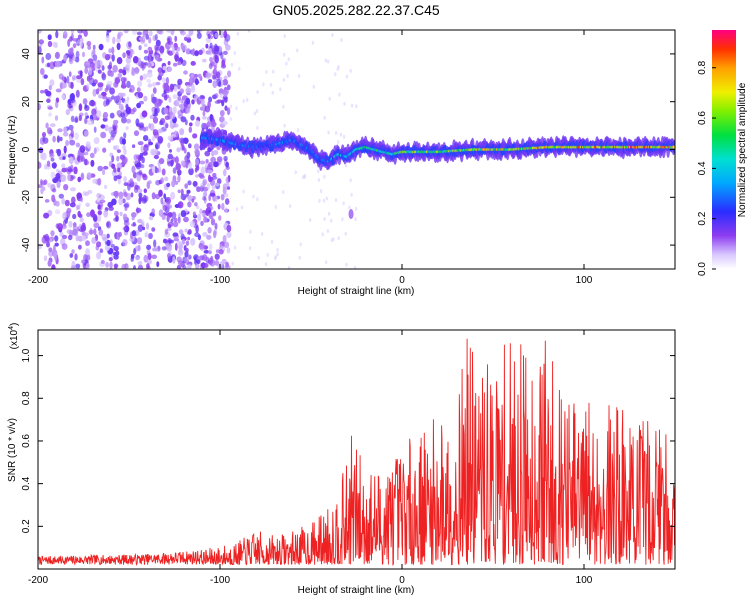  What do you see at coordinates (26, 526) in the screenshot?
I see `snr-y-tick-label: 0.2` at bounding box center [26, 526].